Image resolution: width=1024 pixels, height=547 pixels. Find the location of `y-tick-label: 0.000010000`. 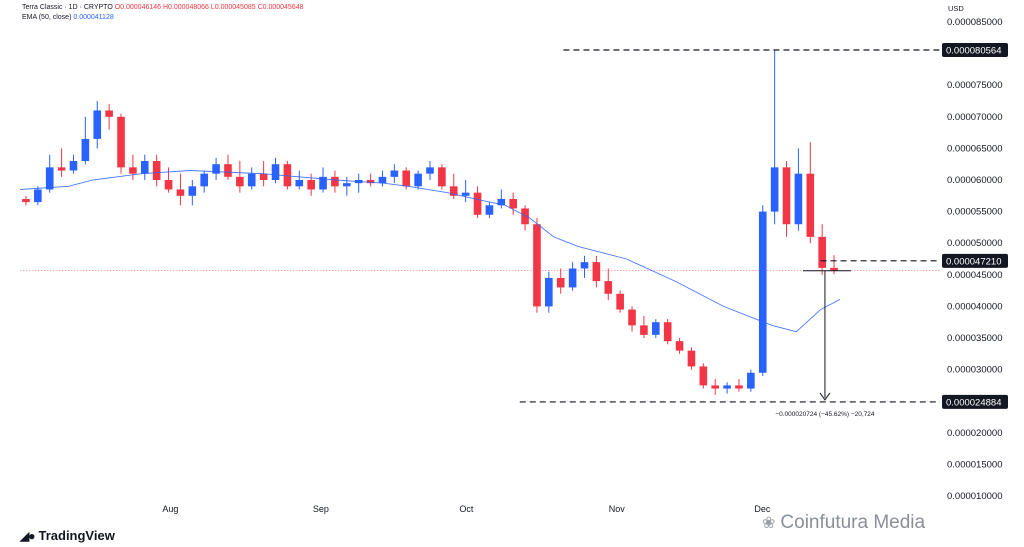

y-tick-label: 0.000010000 is located at coordinates (974, 496).